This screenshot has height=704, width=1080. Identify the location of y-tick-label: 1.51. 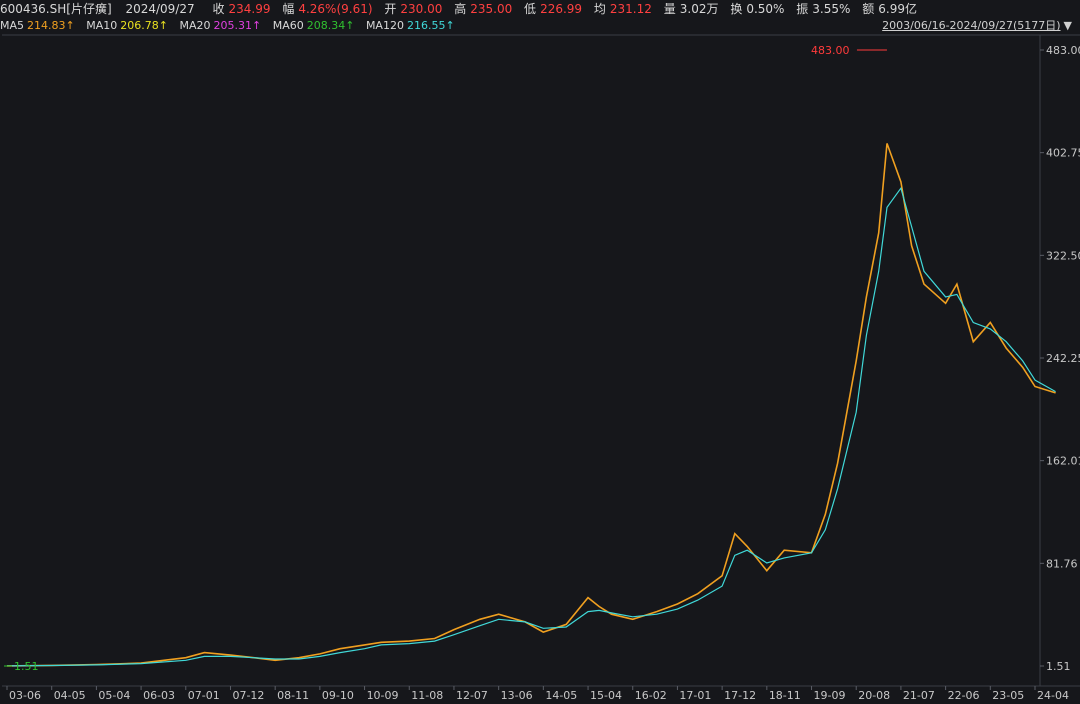
(1058, 666).